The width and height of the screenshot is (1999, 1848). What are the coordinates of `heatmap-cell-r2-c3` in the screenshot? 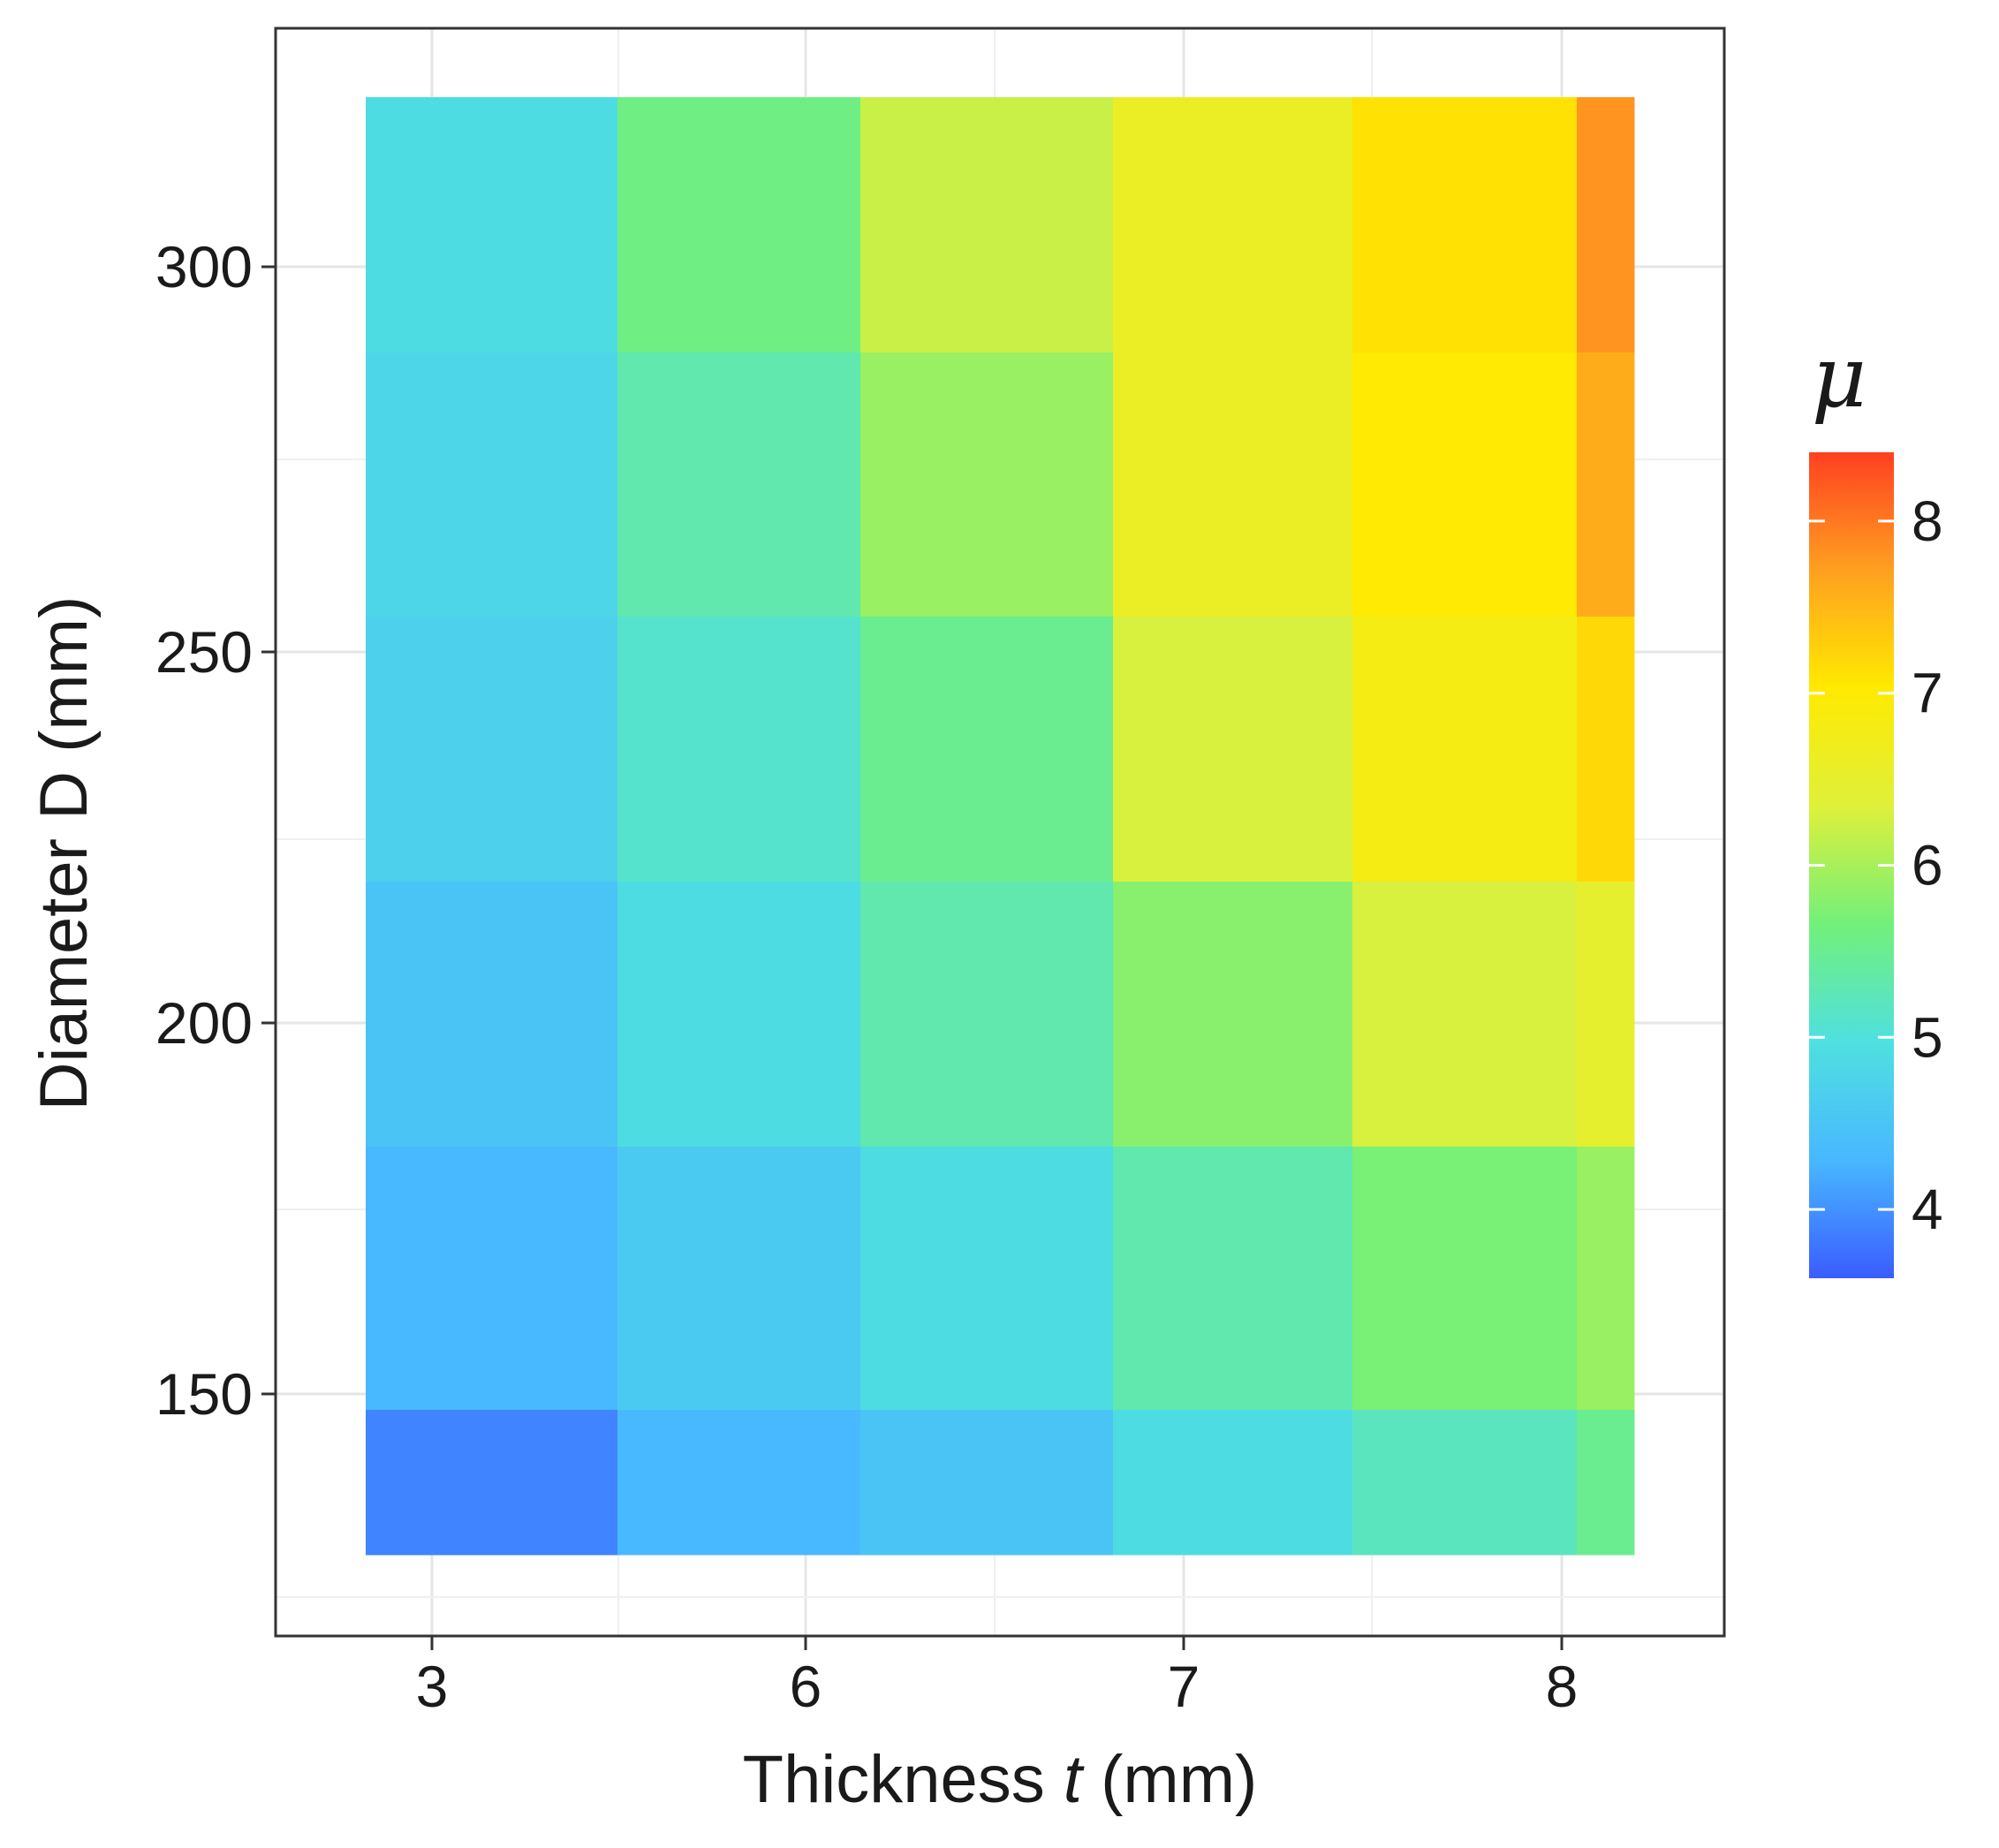 It's located at (1233, 749).